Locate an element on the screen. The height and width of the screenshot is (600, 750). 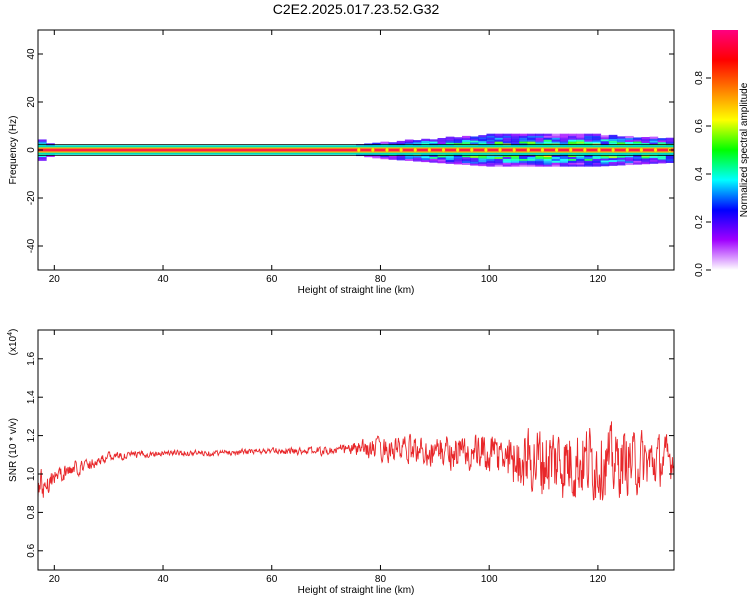
snr-y-tick-label: 1.6 is located at coordinates (31, 358).